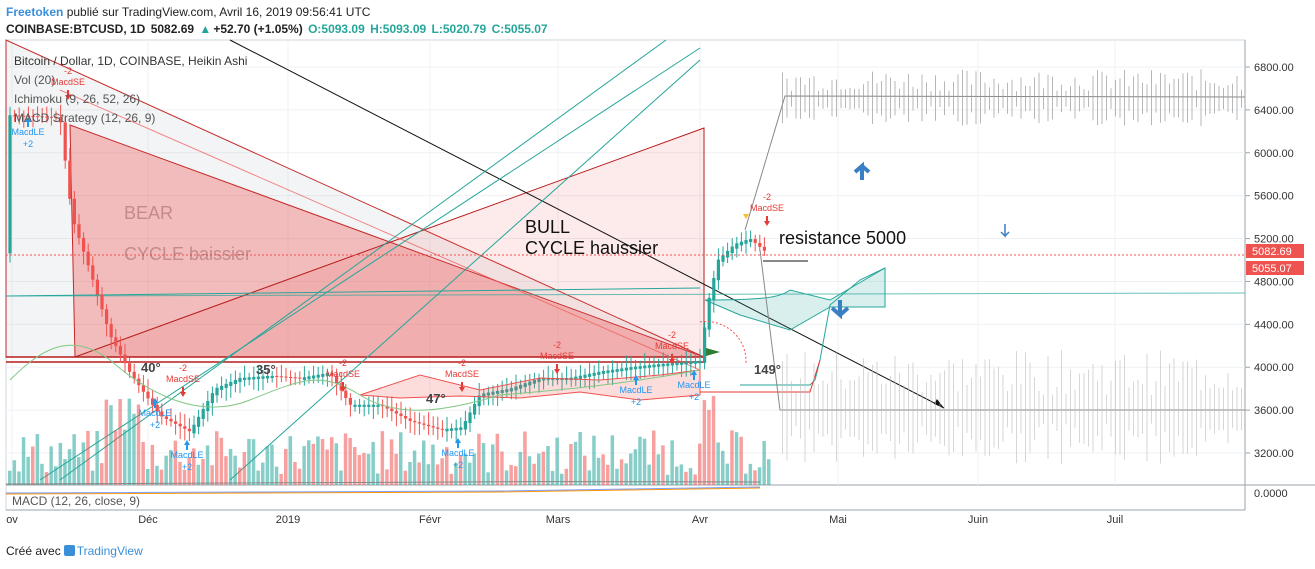 This screenshot has width=1315, height=569. What do you see at coordinates (109, 551) in the screenshot?
I see `tradingview-link: TradingView` at bounding box center [109, 551].